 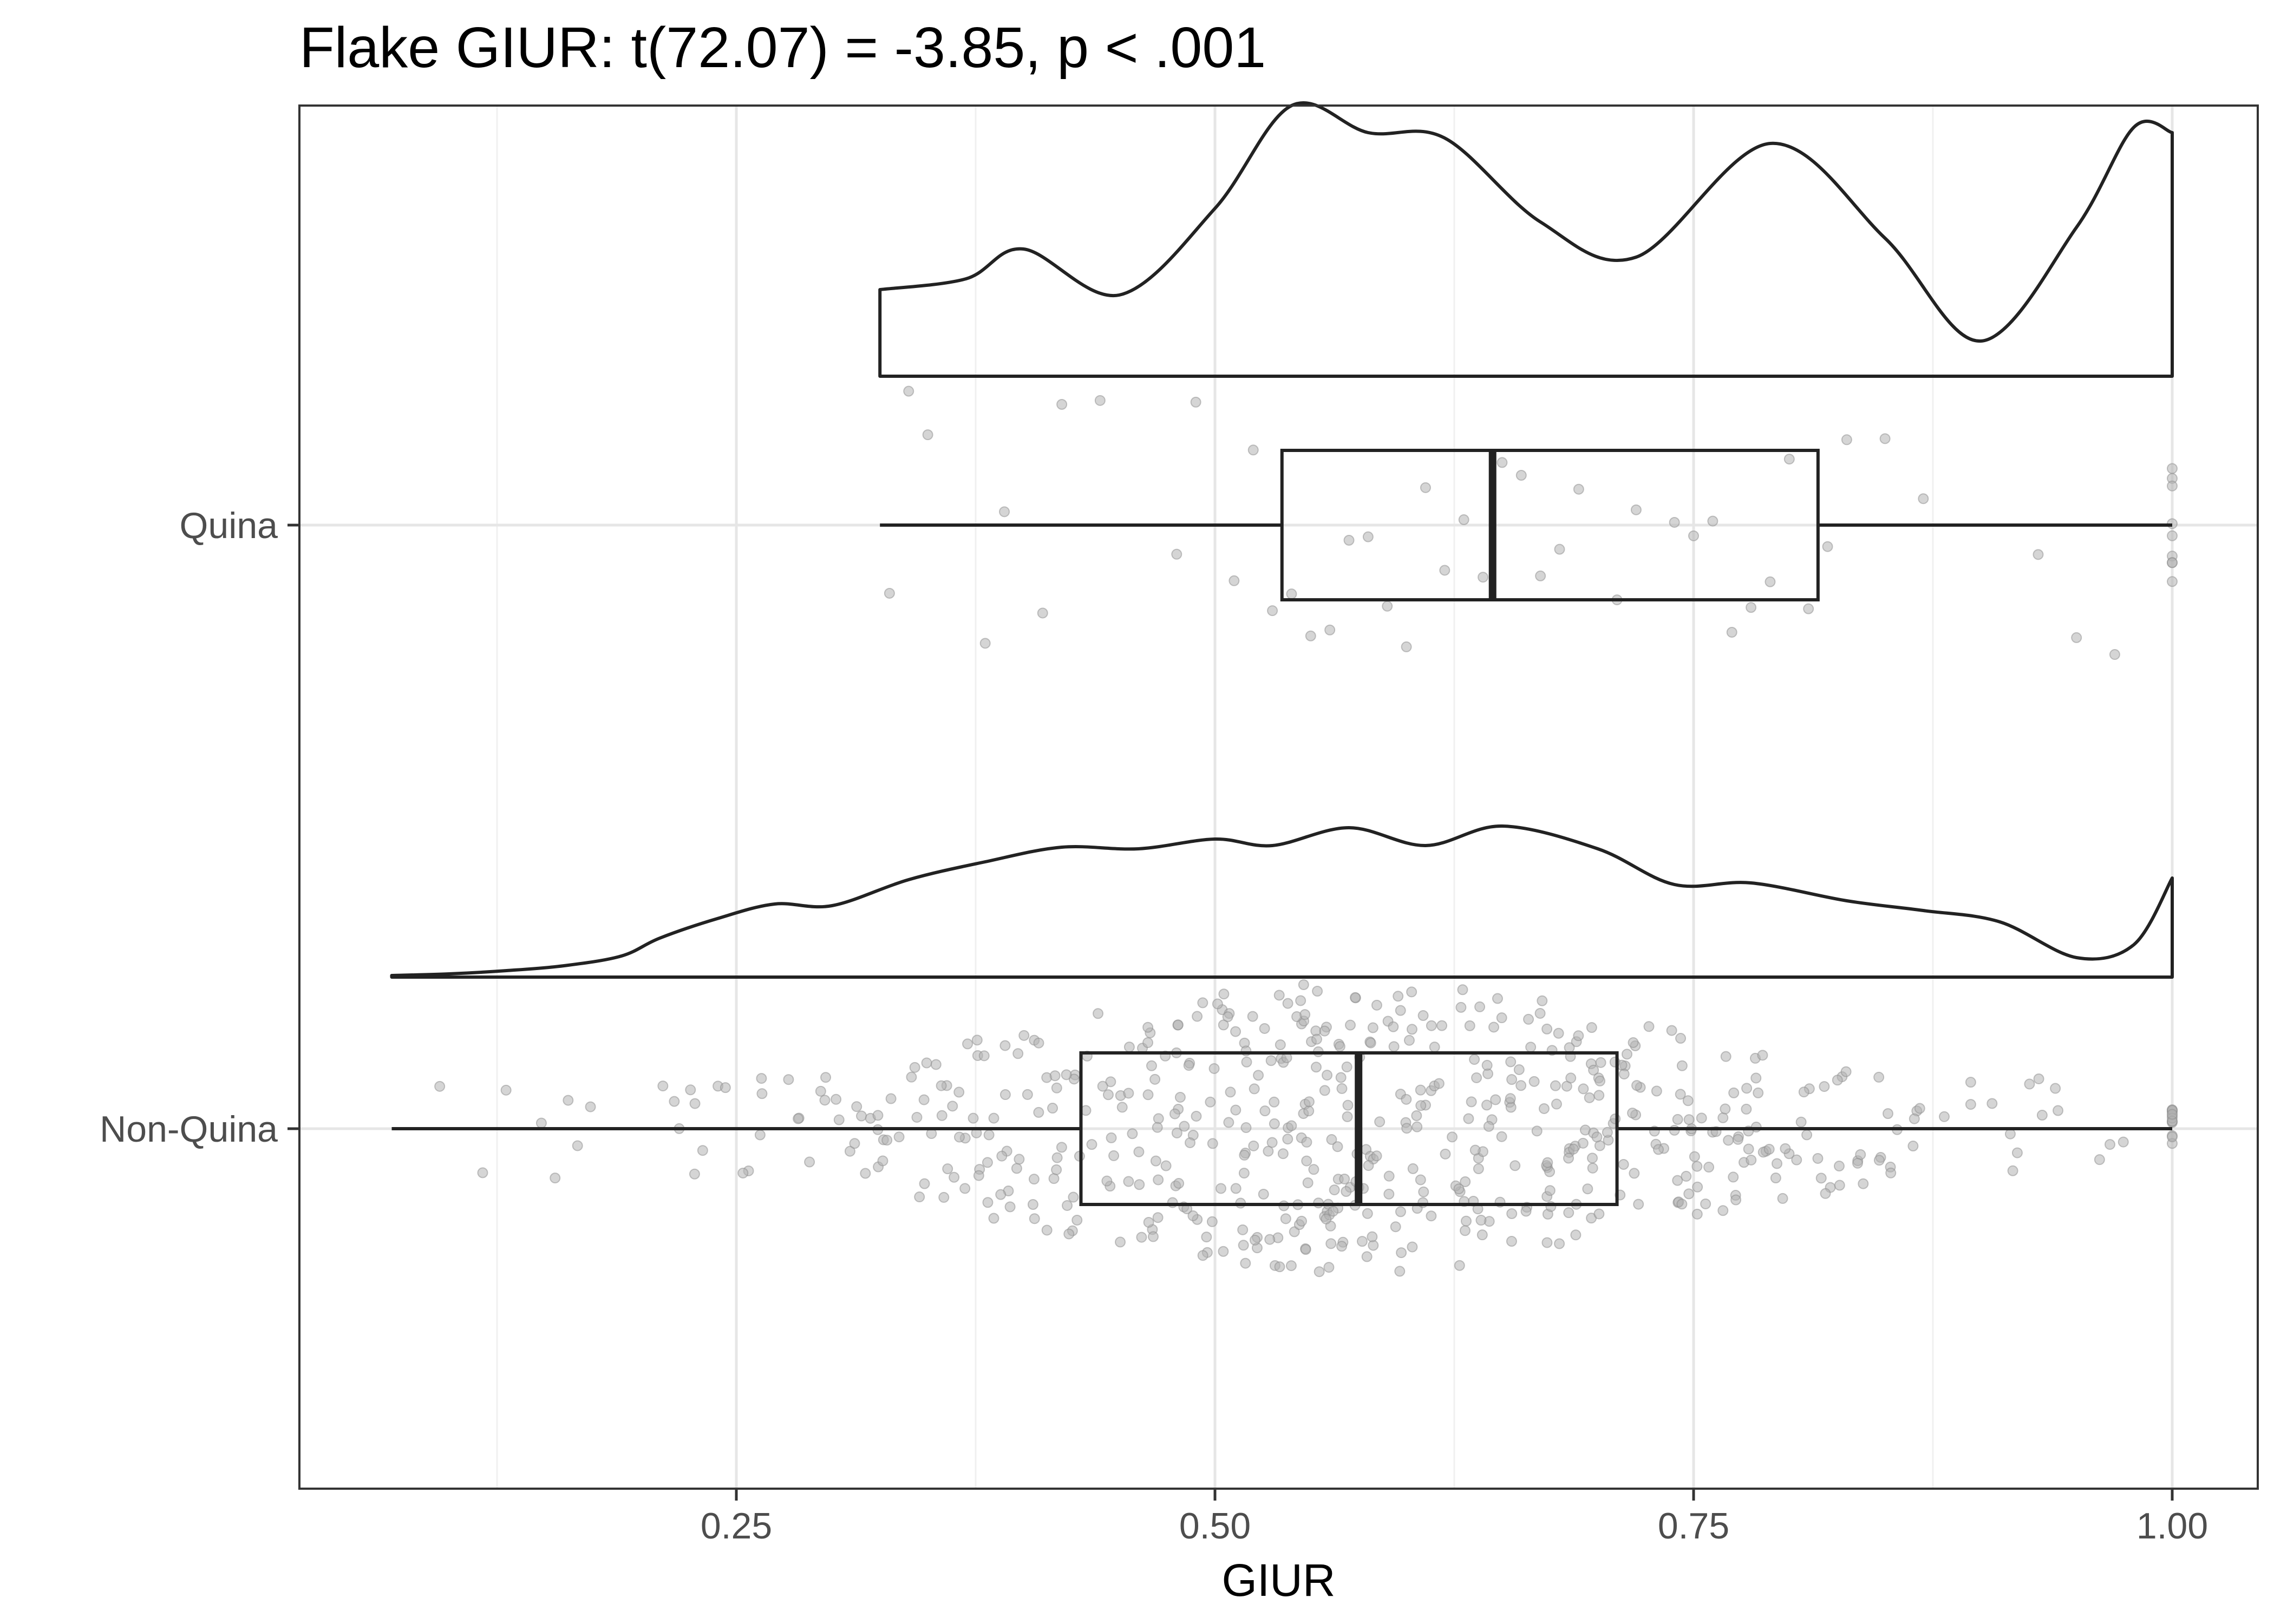 I want to click on x-axis-title: GIUR, so click(x=1279, y=1580).